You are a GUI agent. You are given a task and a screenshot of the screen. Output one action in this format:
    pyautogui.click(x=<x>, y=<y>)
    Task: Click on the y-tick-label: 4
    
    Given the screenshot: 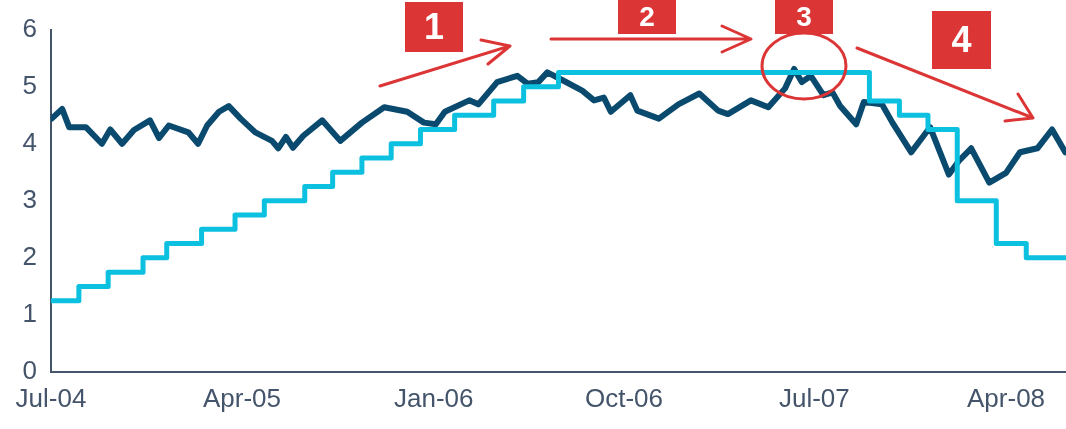 What is the action you would take?
    pyautogui.click(x=29, y=141)
    